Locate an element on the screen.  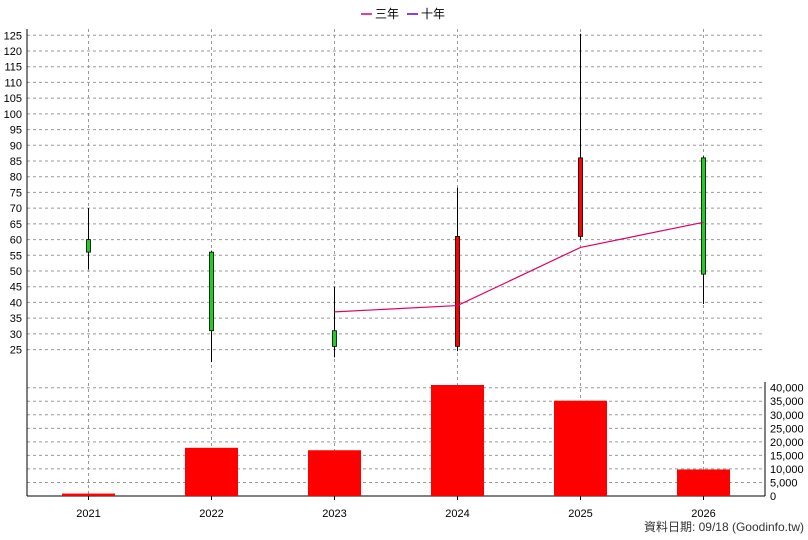
volume-tick-label: 15,000 is located at coordinates (787, 456).